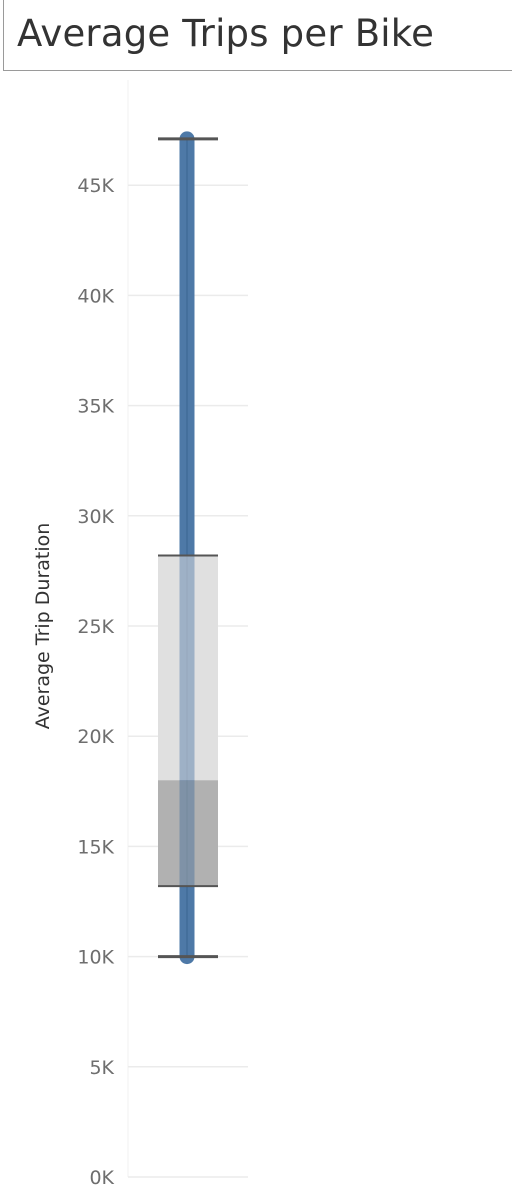  I want to click on y-tick-label: 25K, so click(95, 627).